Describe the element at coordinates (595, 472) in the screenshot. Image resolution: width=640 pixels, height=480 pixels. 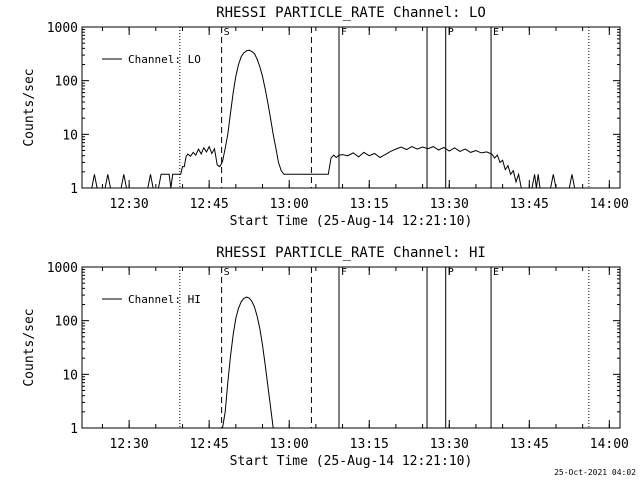
I see `generated-timestamp: 25-Oct-2021 04:02` at that location.